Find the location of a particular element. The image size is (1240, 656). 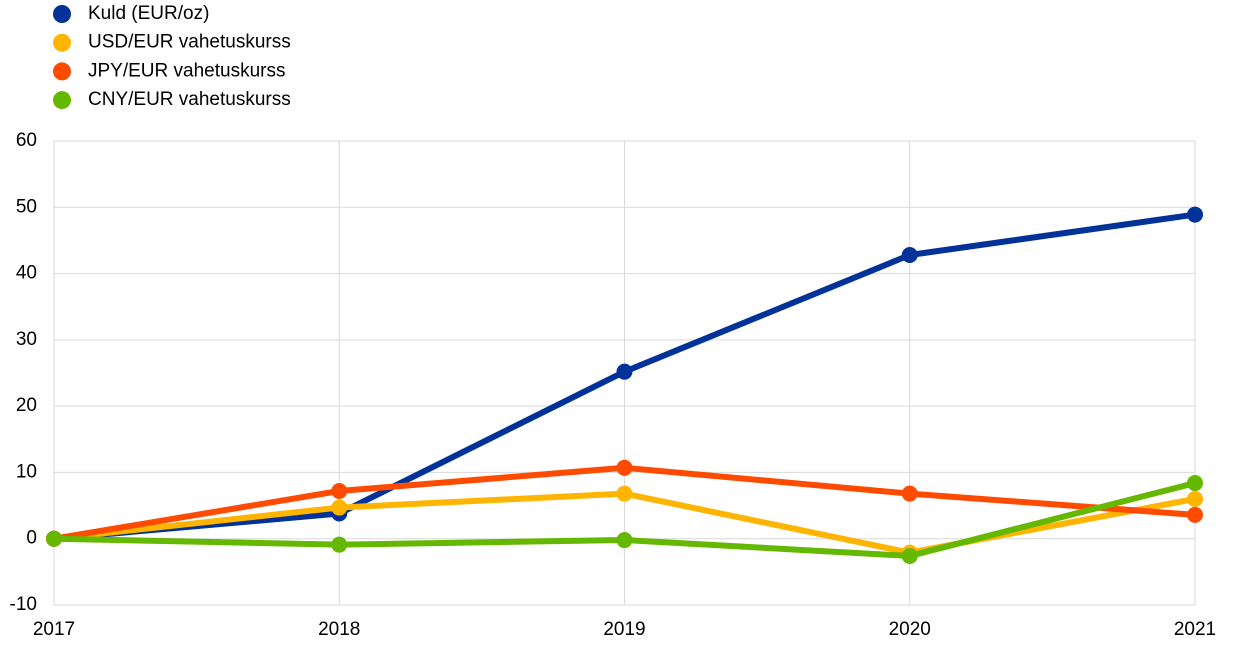

x-tick-label: 2017 is located at coordinates (54, 629).